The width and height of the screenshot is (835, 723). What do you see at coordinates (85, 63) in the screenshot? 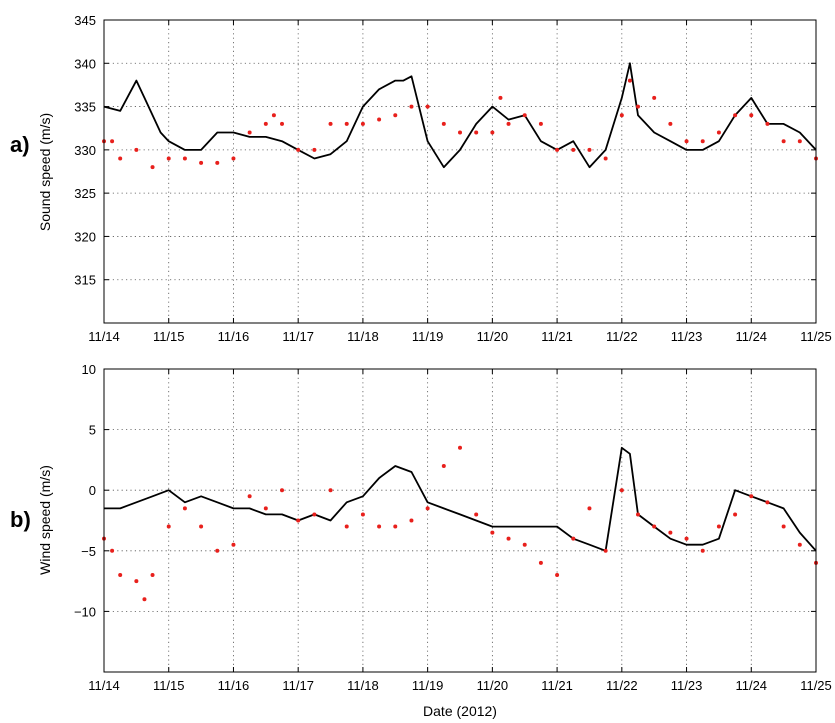
I see `y-tick-label: 340` at bounding box center [85, 63].